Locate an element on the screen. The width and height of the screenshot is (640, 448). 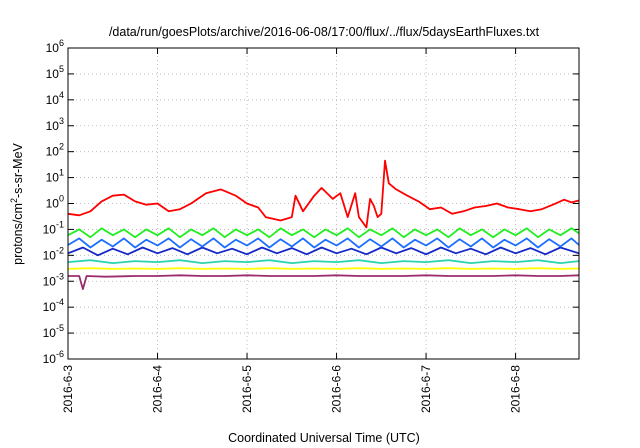
y-tick-label-exponent: 0 is located at coordinates (61, 199).